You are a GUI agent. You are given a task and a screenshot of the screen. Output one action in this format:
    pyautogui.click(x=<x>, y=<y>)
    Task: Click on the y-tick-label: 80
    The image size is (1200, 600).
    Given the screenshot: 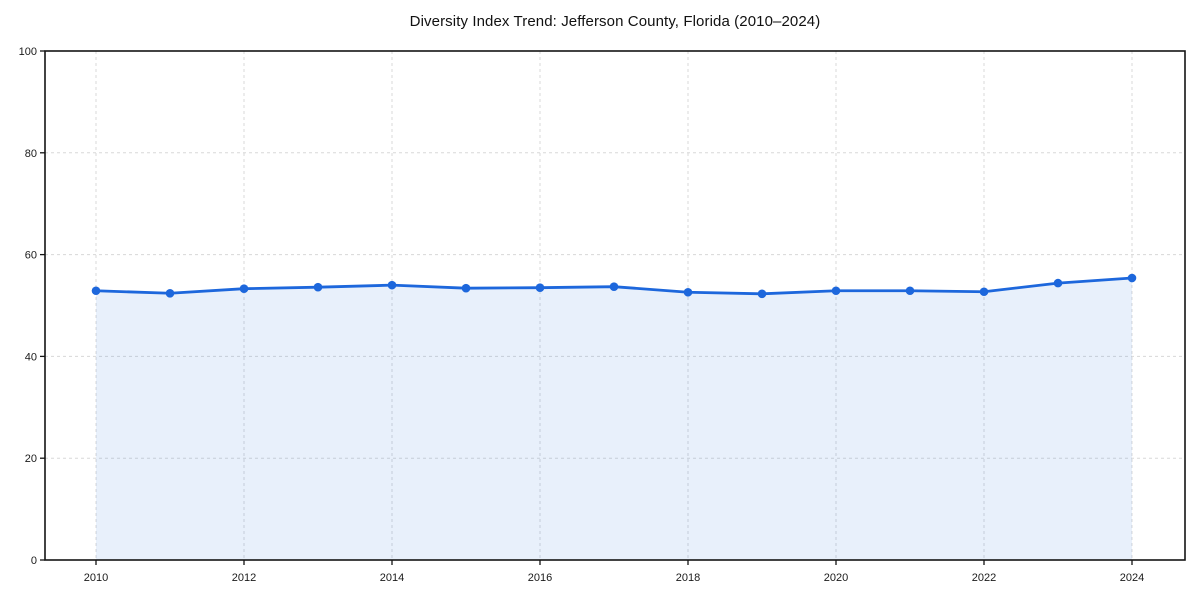 What is the action you would take?
    pyautogui.click(x=31, y=154)
    